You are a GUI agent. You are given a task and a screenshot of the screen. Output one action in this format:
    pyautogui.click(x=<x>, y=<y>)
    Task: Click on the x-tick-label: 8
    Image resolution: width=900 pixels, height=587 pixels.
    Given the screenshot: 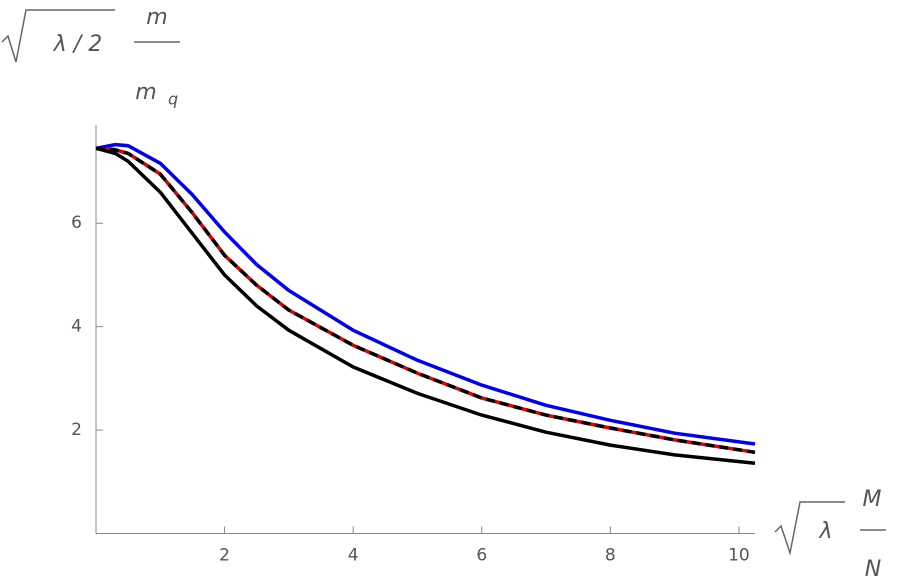 What is the action you would take?
    pyautogui.click(x=610, y=556)
    